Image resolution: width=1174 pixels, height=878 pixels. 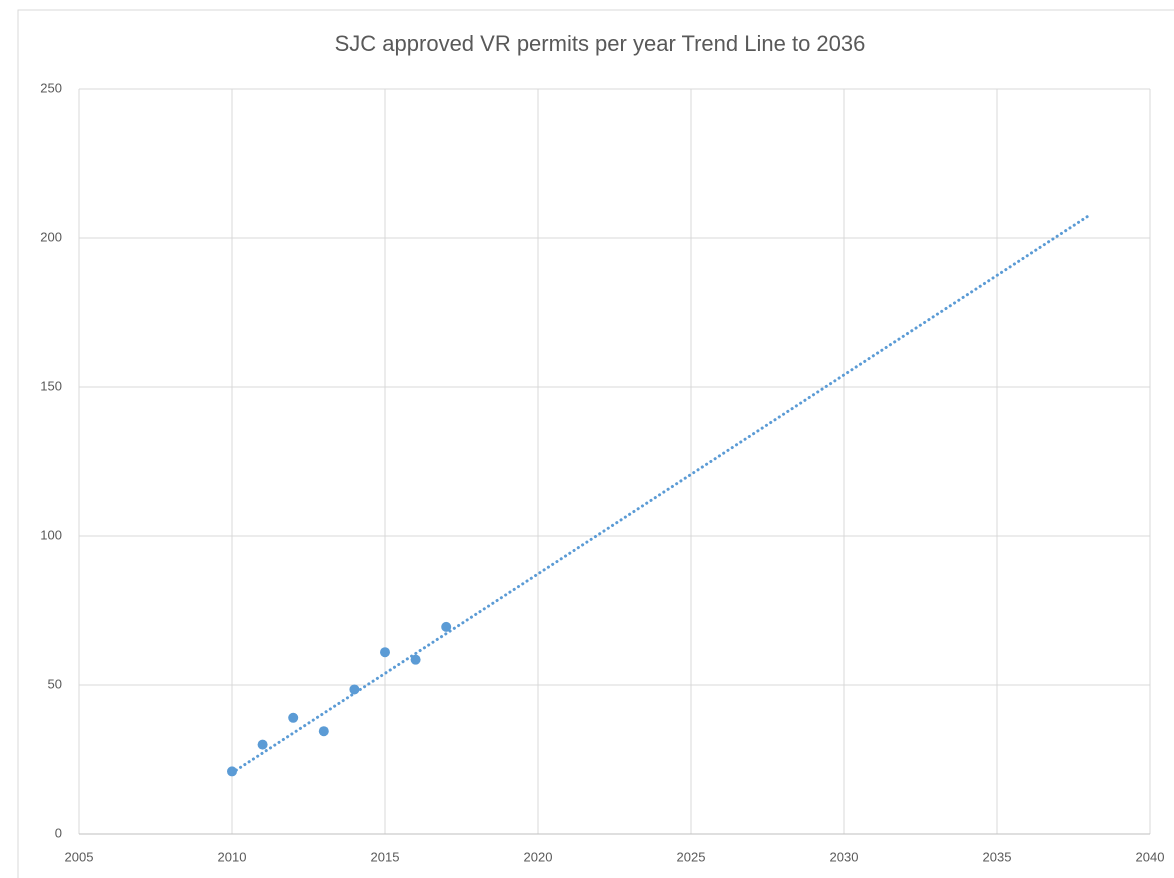 I want to click on x-tick-label: 2015, so click(x=385, y=856).